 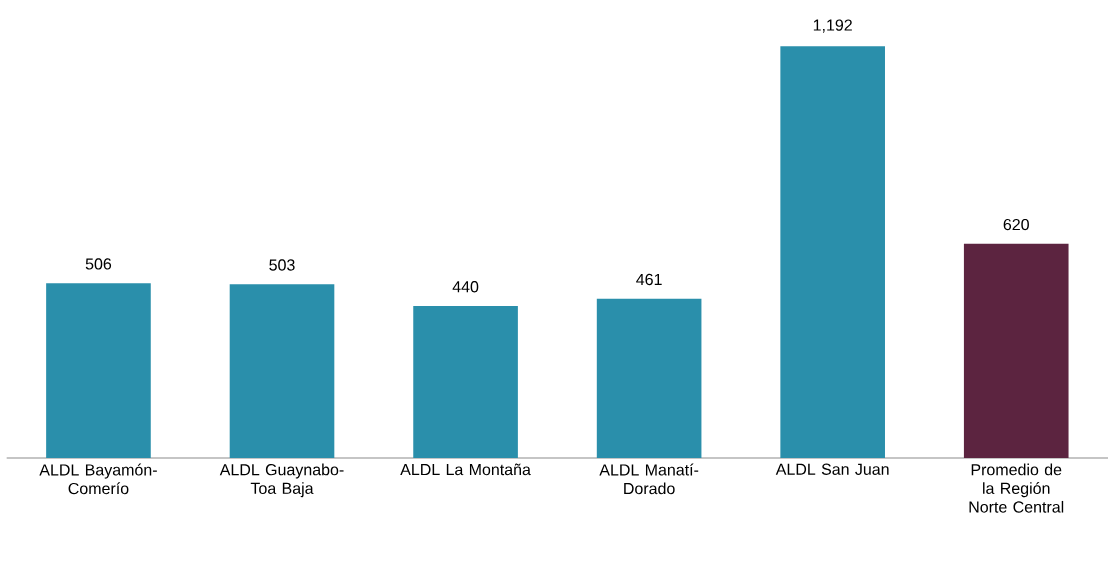 I want to click on x-tick-label: ALDL Manatí-Dorado, so click(x=649, y=479).